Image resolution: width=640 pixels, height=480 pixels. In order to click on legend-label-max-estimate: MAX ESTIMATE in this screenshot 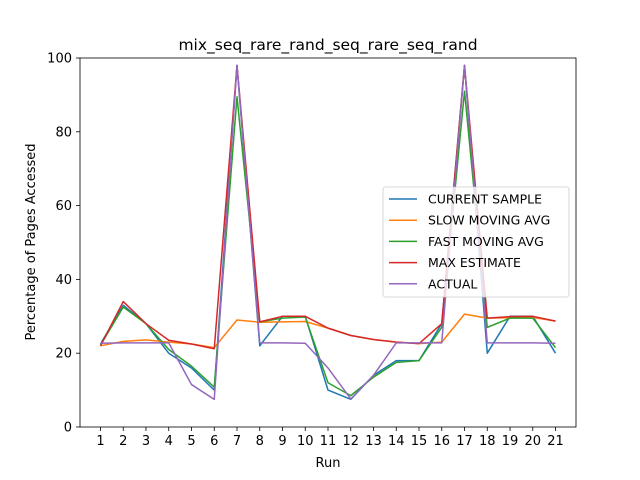, I will do `click(474, 262)`.